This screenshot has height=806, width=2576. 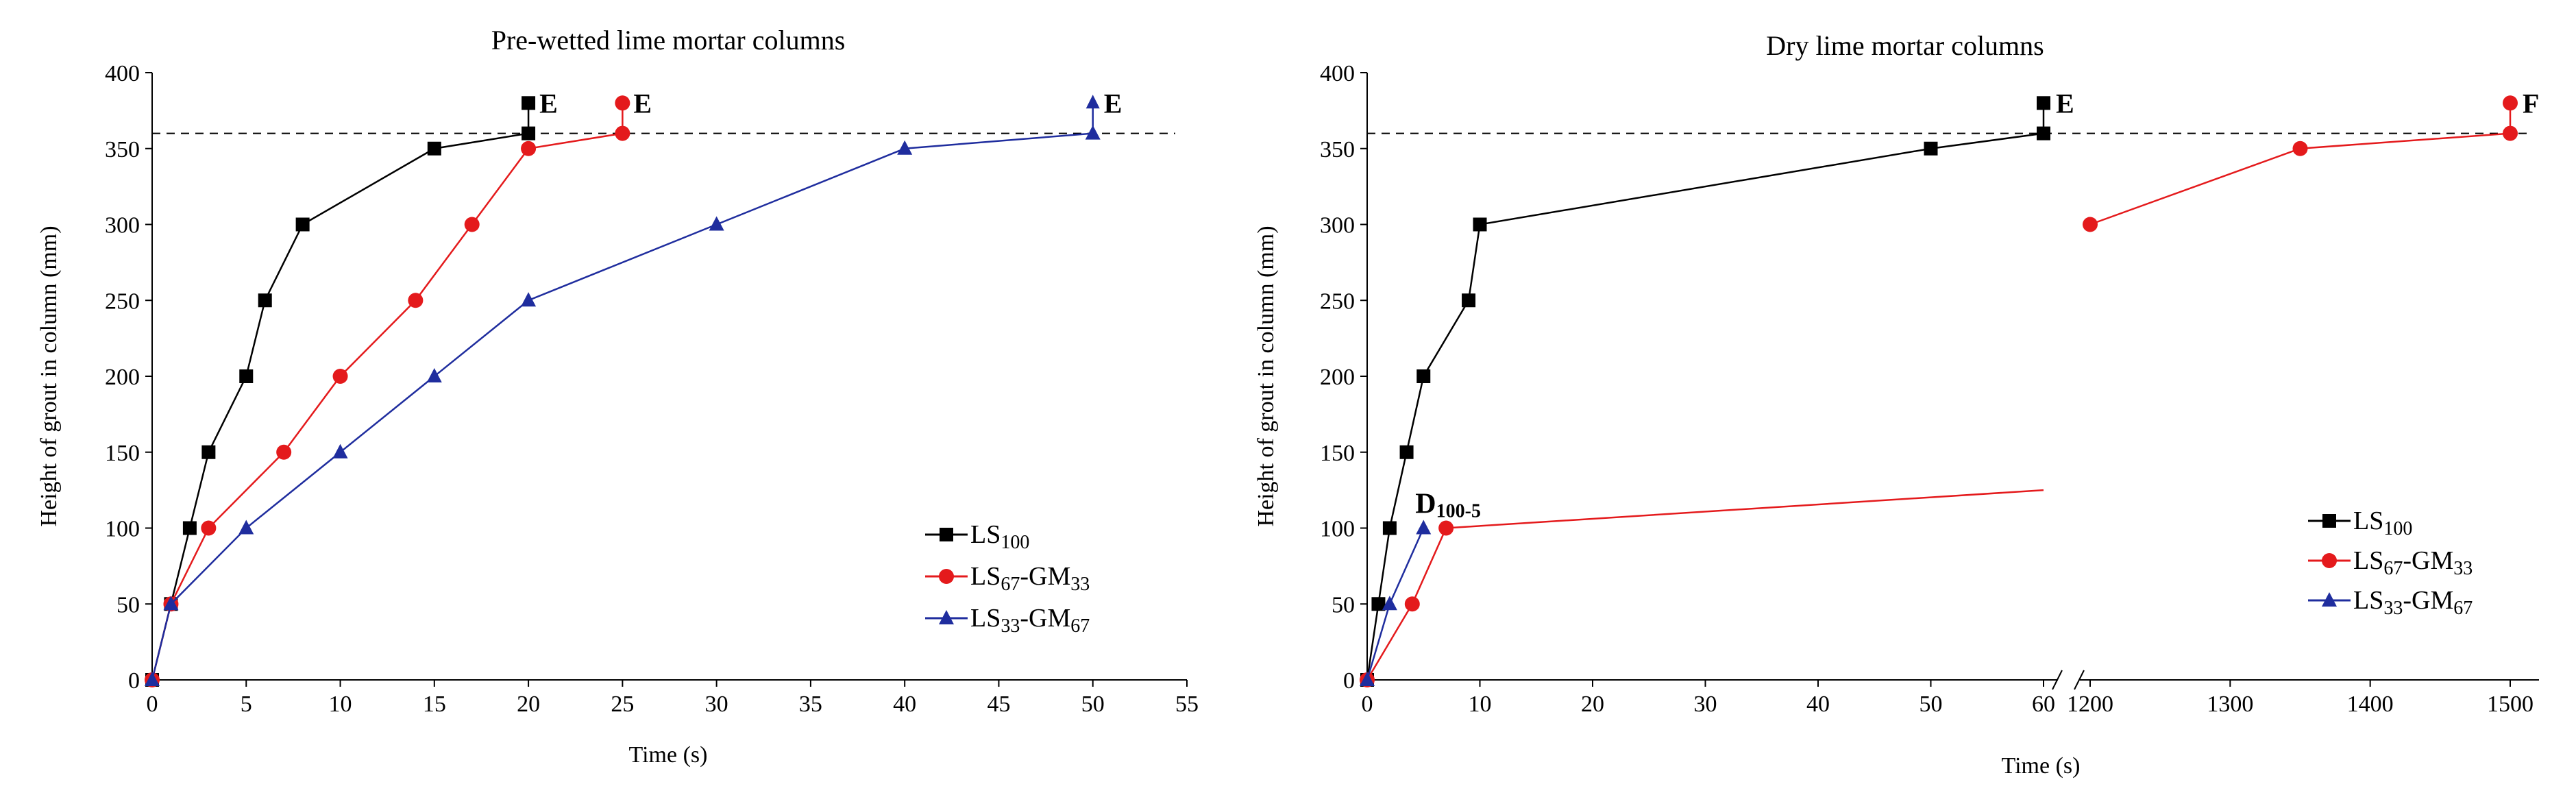 I want to click on end-label-LS33-GM67: D100-5, so click(x=1448, y=505).